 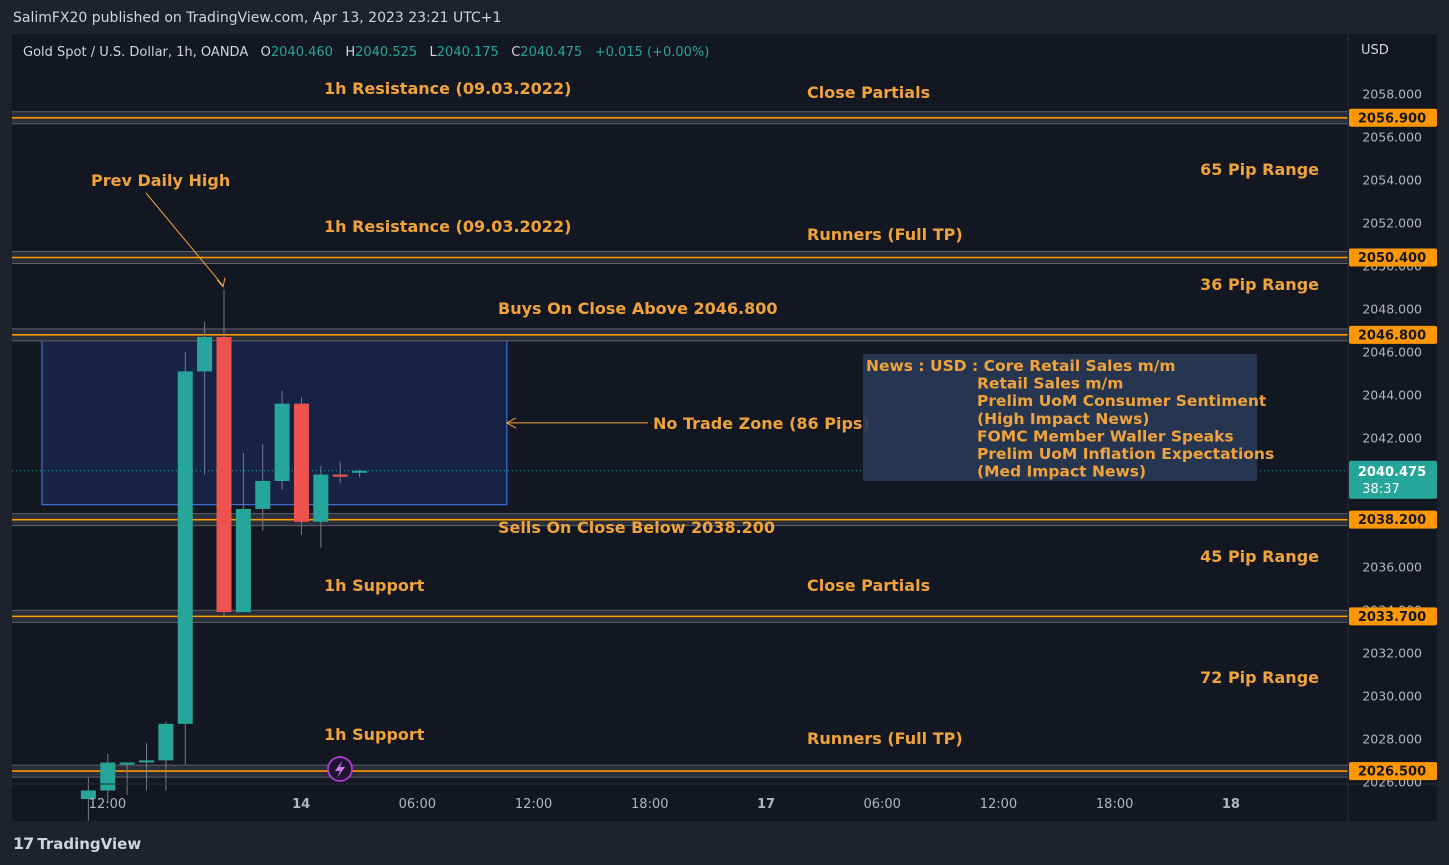 I want to click on y-tick-label: 2052.000, so click(x=1392, y=223).